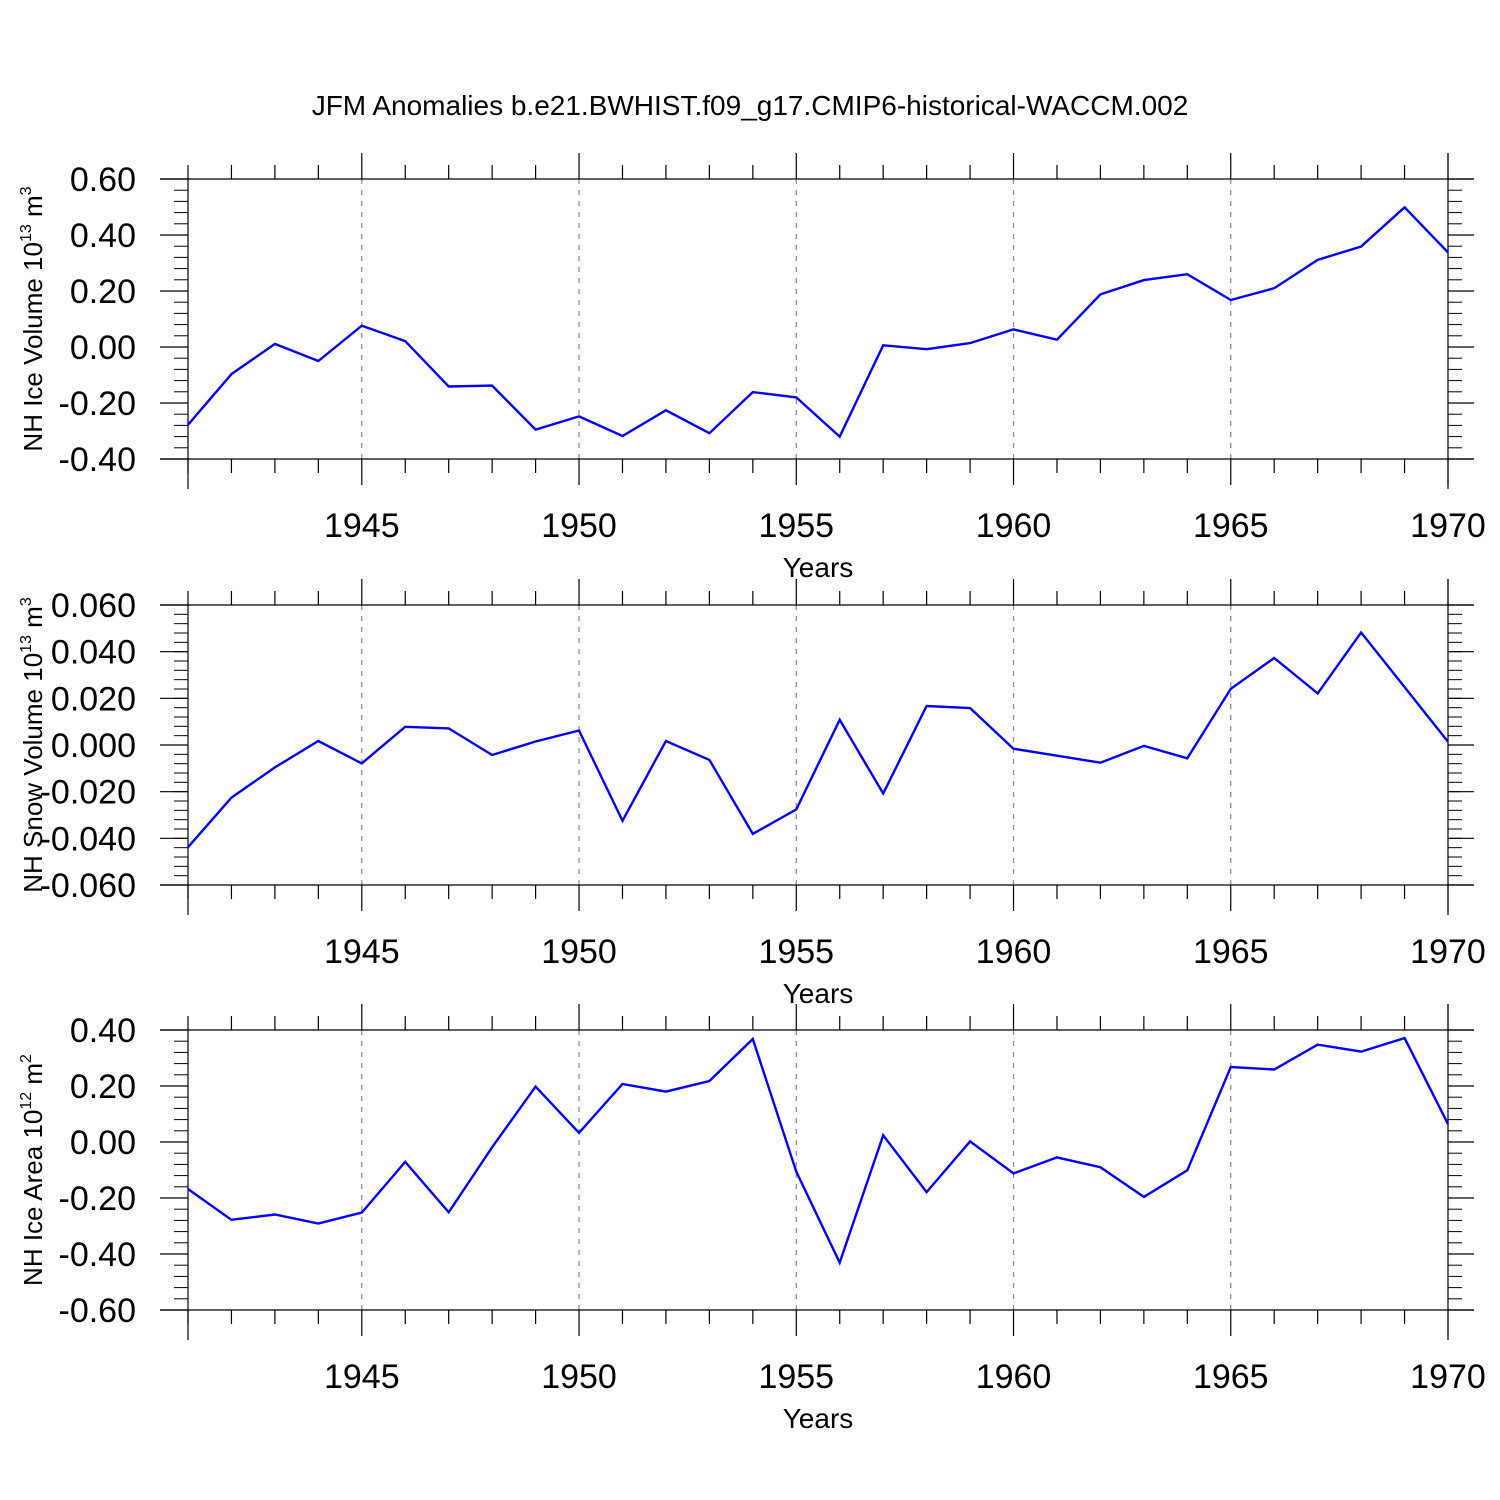 Image resolution: width=1500 pixels, height=1500 pixels. Describe the element at coordinates (93, 746) in the screenshot. I see `y-tick-label: 0.000` at that location.